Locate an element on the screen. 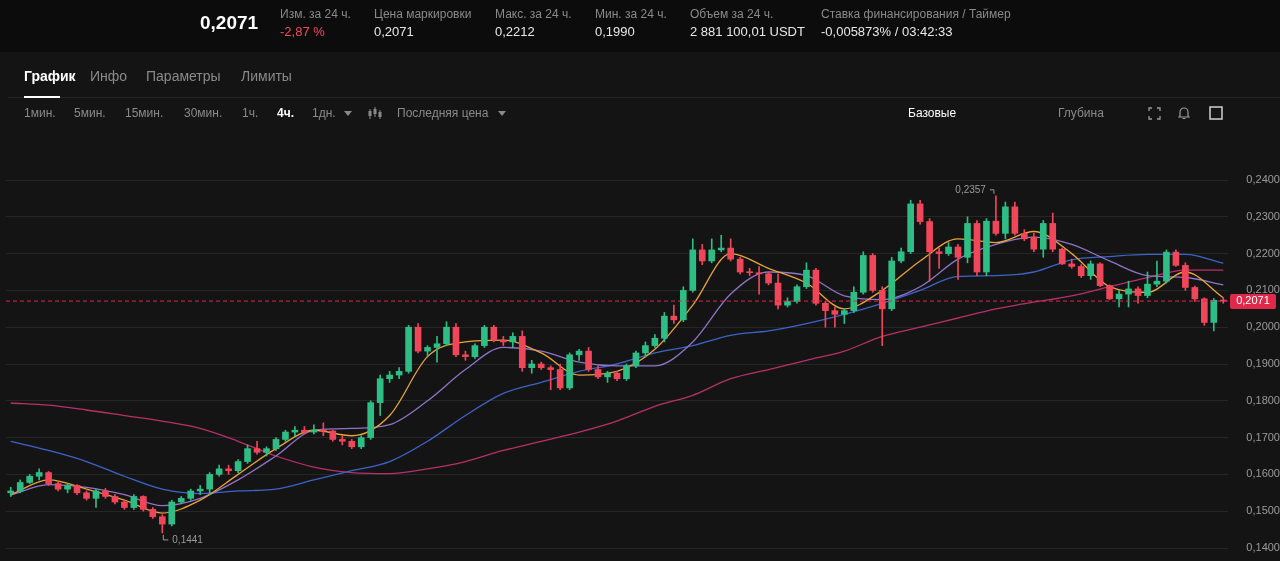 This screenshot has height=561, width=1280. y-tick-label: 0,1600 is located at coordinates (1263, 473).